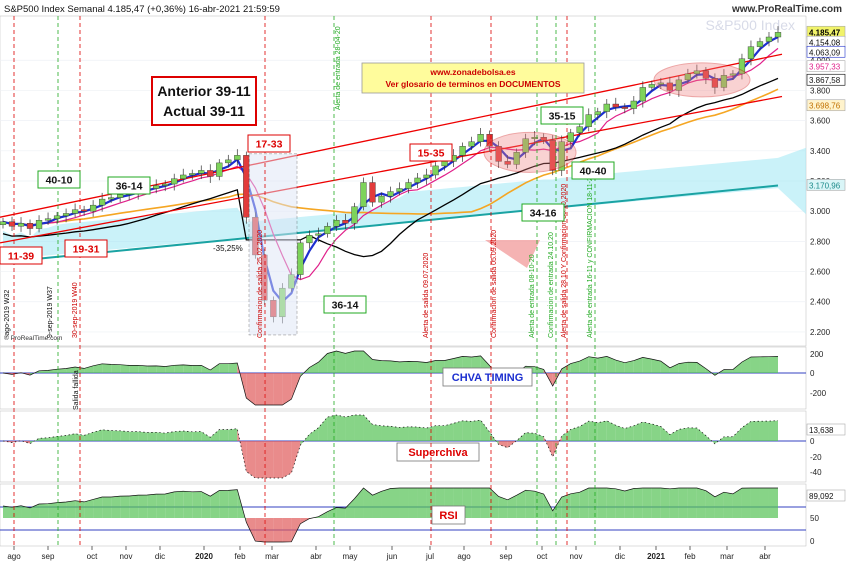  I want to click on panel-tick: 200, so click(817, 354).